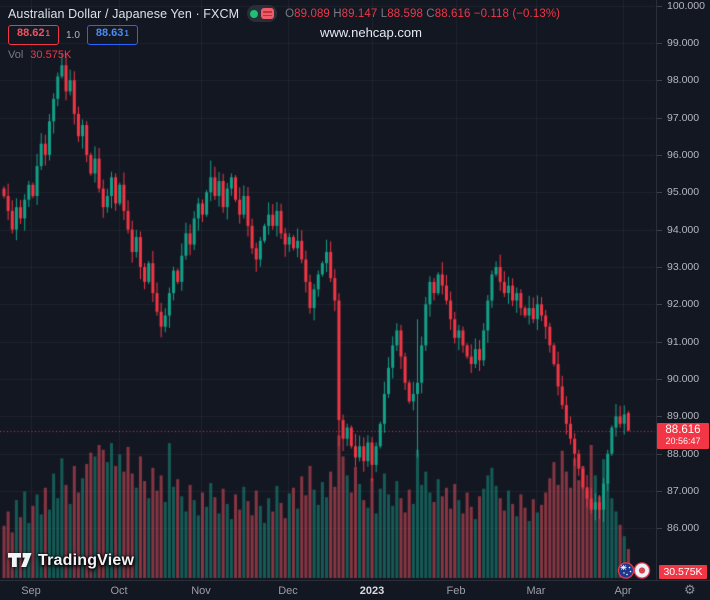 Image resolution: width=710 pixels, height=600 pixels. I want to click on change-value: −0.118 (−0.13%), so click(517, 13).